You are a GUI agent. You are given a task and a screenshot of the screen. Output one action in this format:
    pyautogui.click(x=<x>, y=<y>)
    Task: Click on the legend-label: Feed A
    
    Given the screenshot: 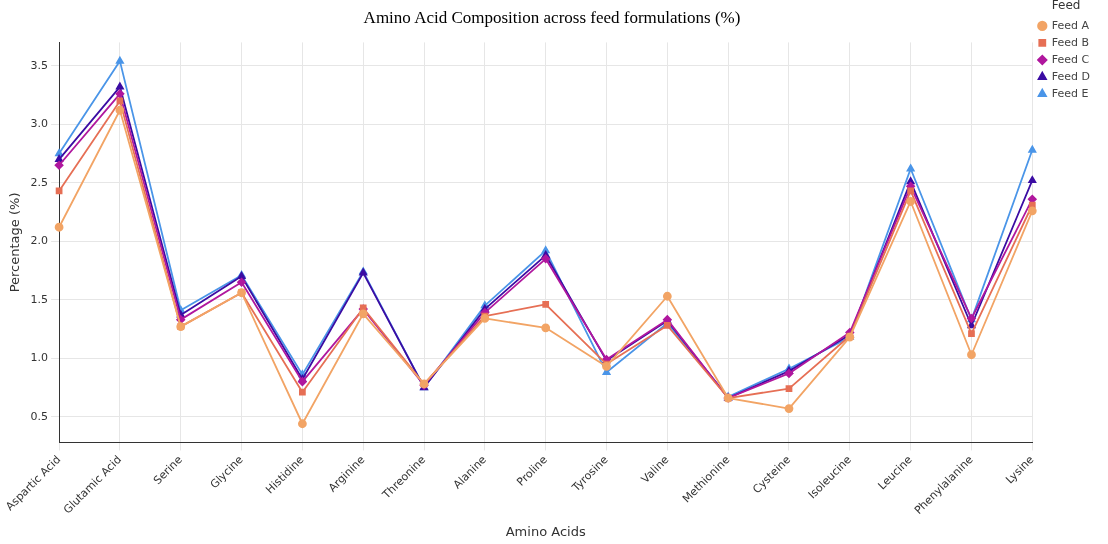 What is the action you would take?
    pyautogui.click(x=1070, y=25)
    